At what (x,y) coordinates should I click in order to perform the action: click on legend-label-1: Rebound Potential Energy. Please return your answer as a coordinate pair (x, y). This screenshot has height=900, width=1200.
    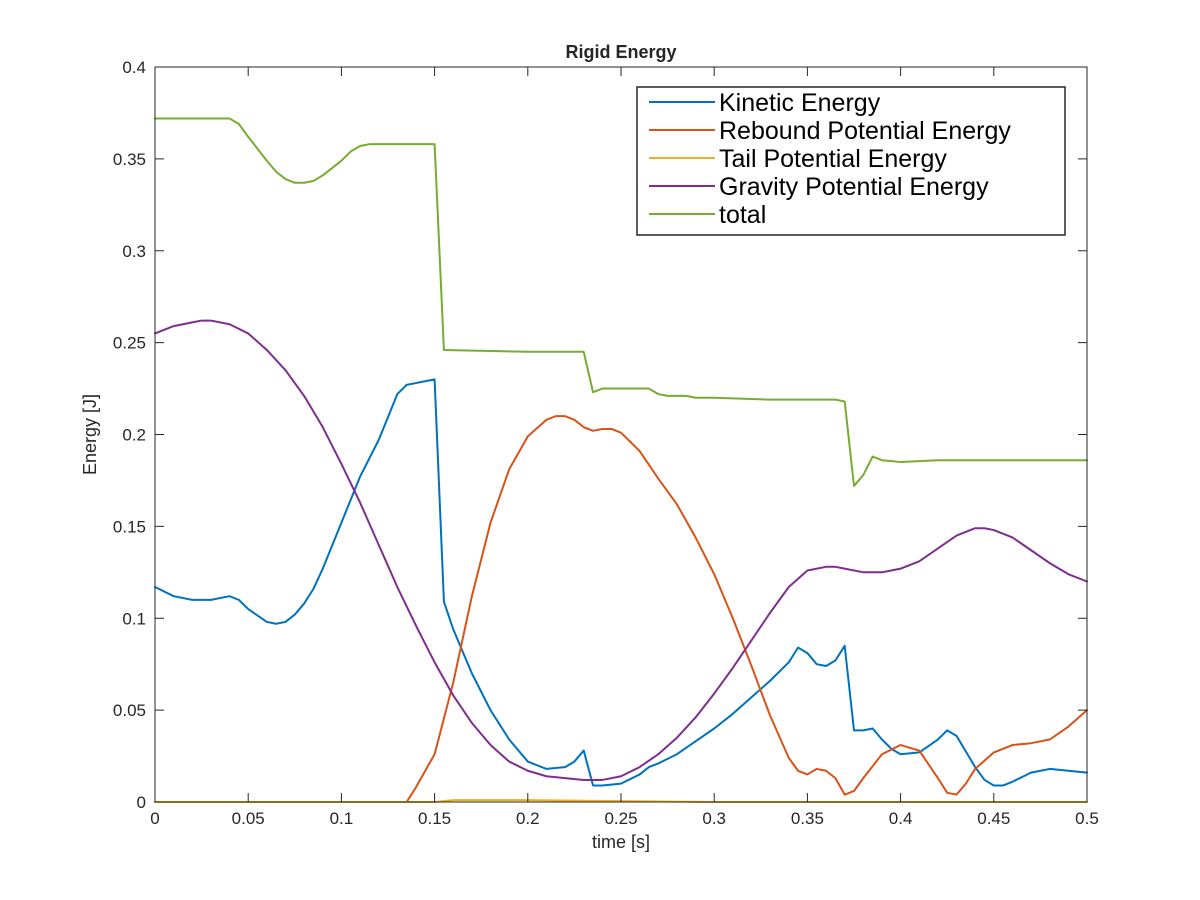
    Looking at the image, I should click on (865, 131).